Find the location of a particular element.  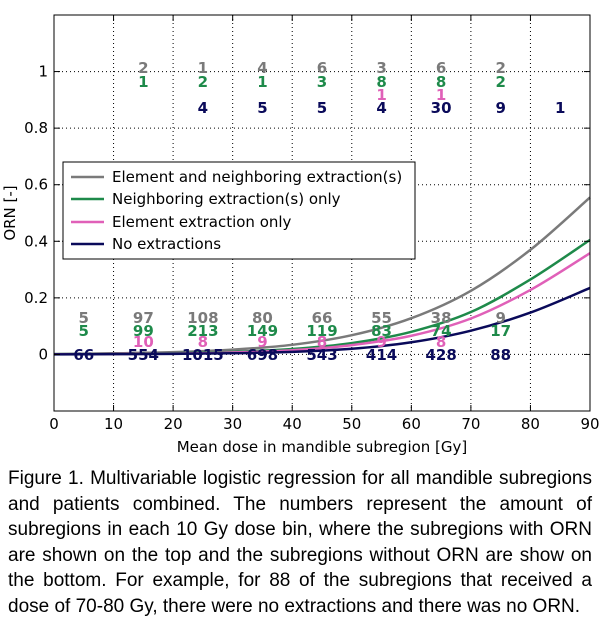

x-tick-label: 20 is located at coordinates (173, 424).